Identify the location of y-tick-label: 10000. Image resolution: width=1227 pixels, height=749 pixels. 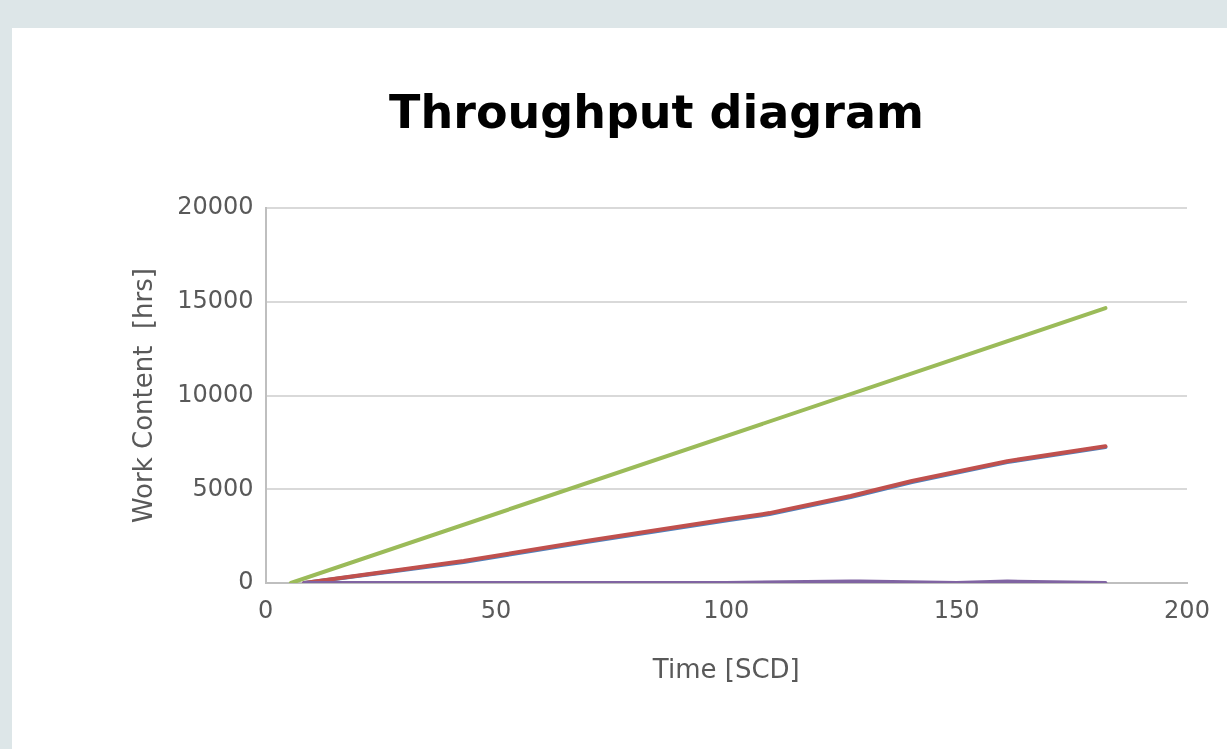
(215, 393).